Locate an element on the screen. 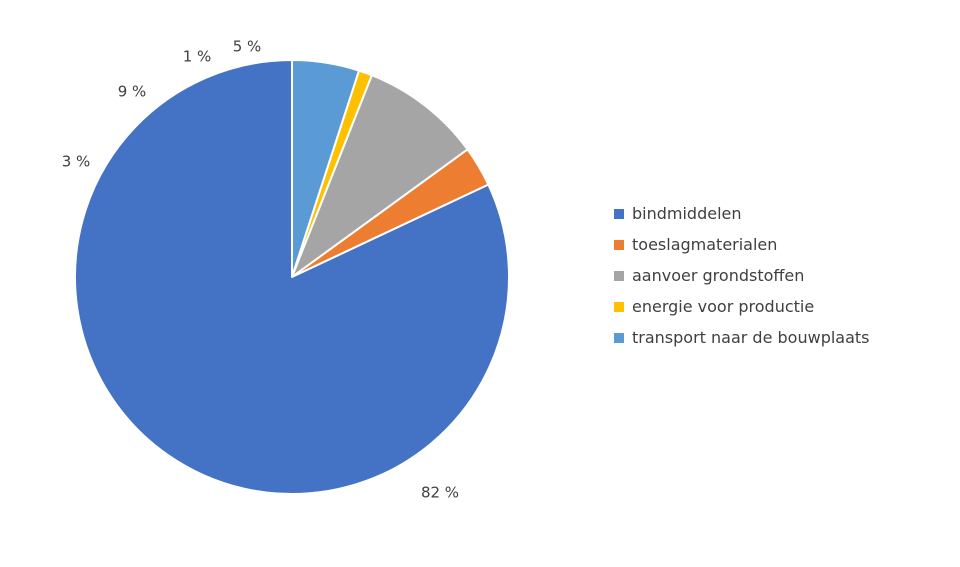 Image resolution: width=960 pixels, height=567 pixels. data-label-transport-naar-de-bouwplaats: 5 % is located at coordinates (247, 47).